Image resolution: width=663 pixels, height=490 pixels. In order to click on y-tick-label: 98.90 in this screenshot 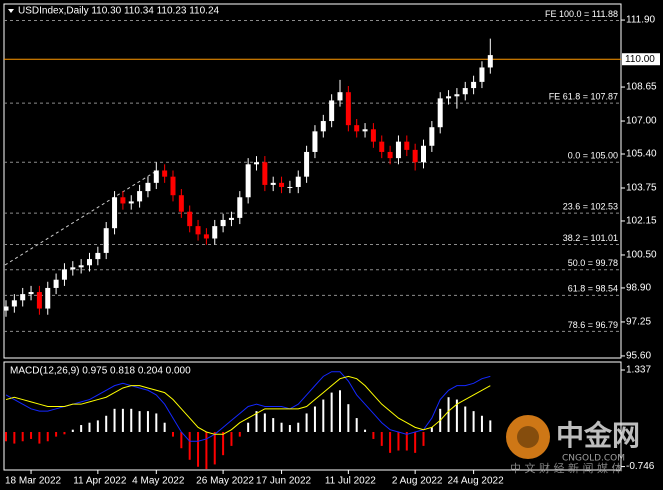, I will do `click(638, 288)`.